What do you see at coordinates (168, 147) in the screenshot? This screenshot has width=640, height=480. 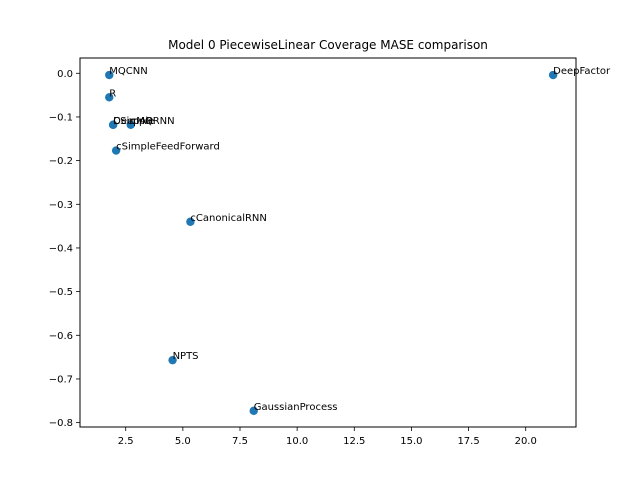 I see `data-point-label: cSimpleFeedForward` at bounding box center [168, 147].